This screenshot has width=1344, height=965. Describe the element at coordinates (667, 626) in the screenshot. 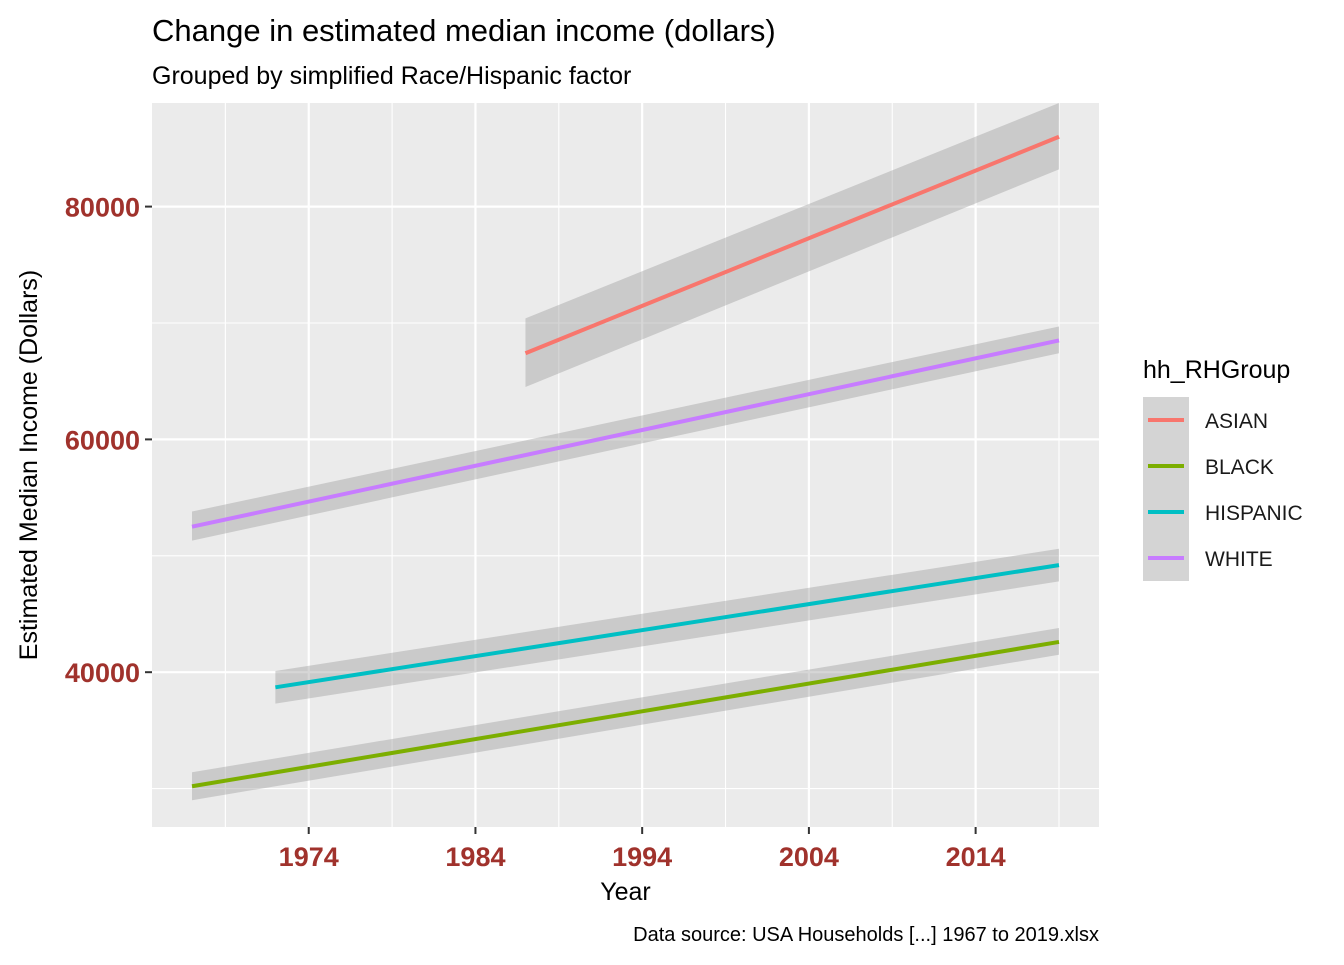

I see `line-hispanic` at that location.